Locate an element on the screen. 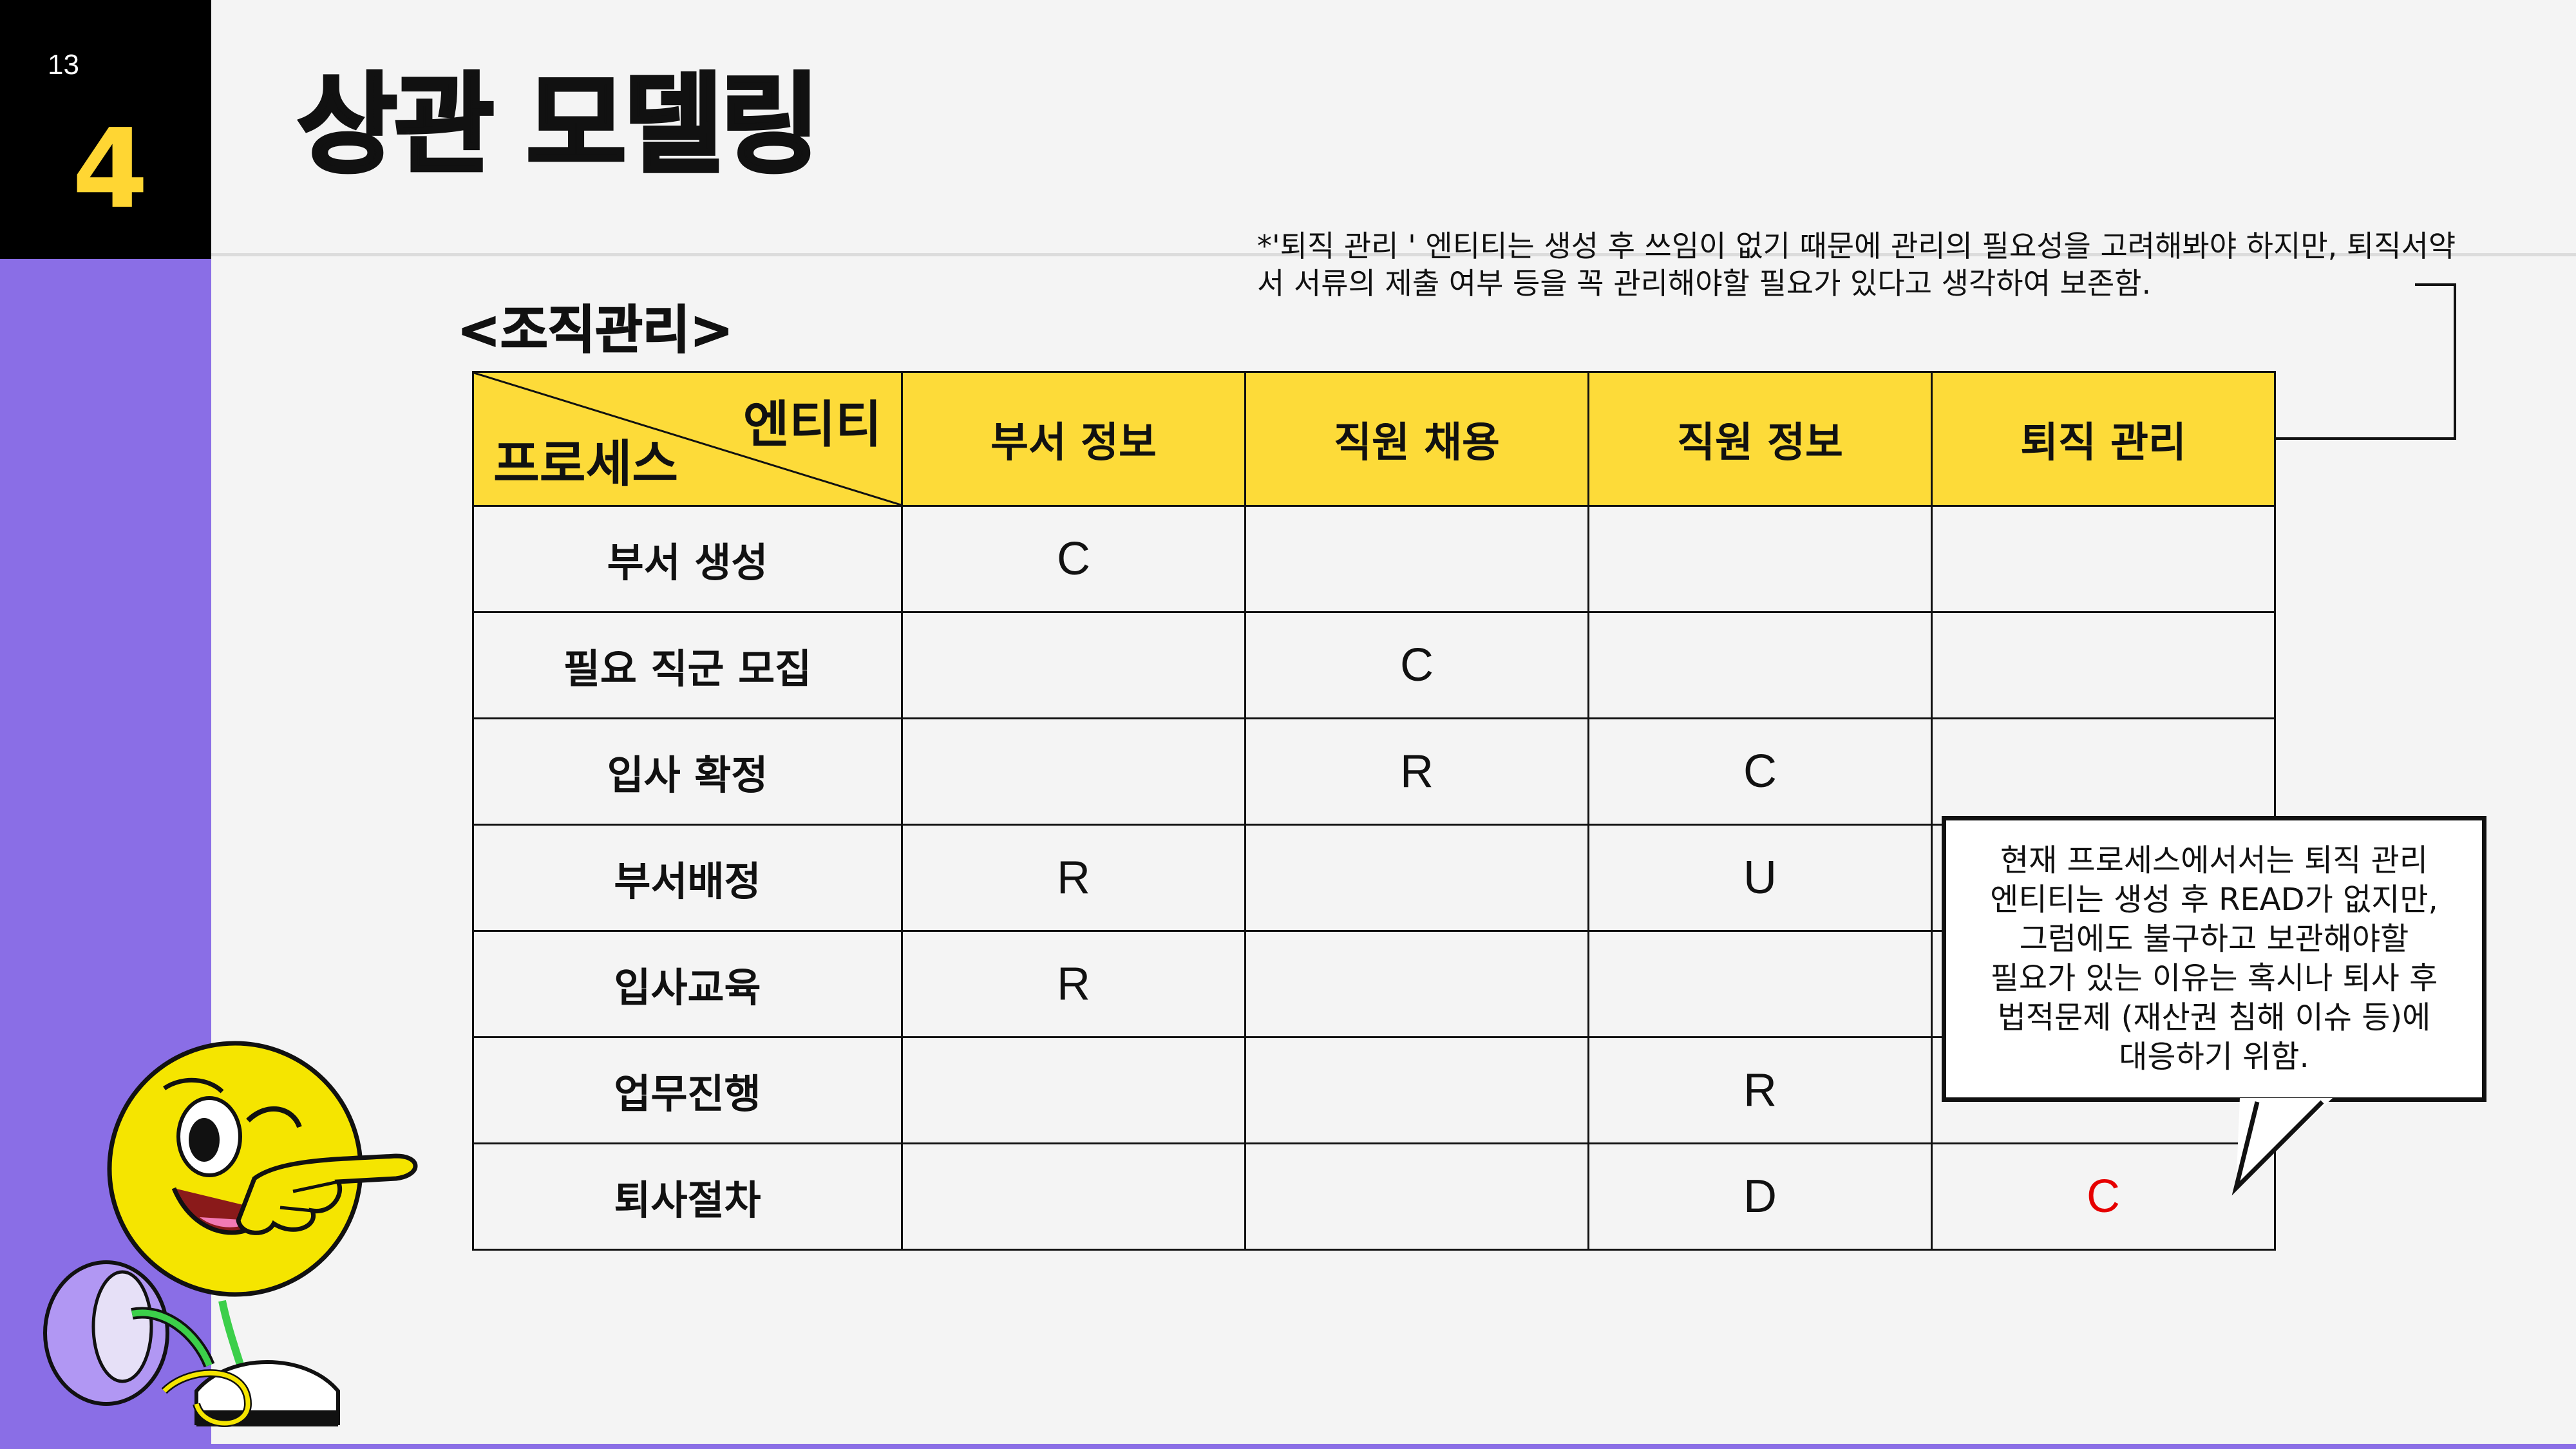 The height and width of the screenshot is (1449, 2576). footer-line is located at coordinates (1393, 1446).